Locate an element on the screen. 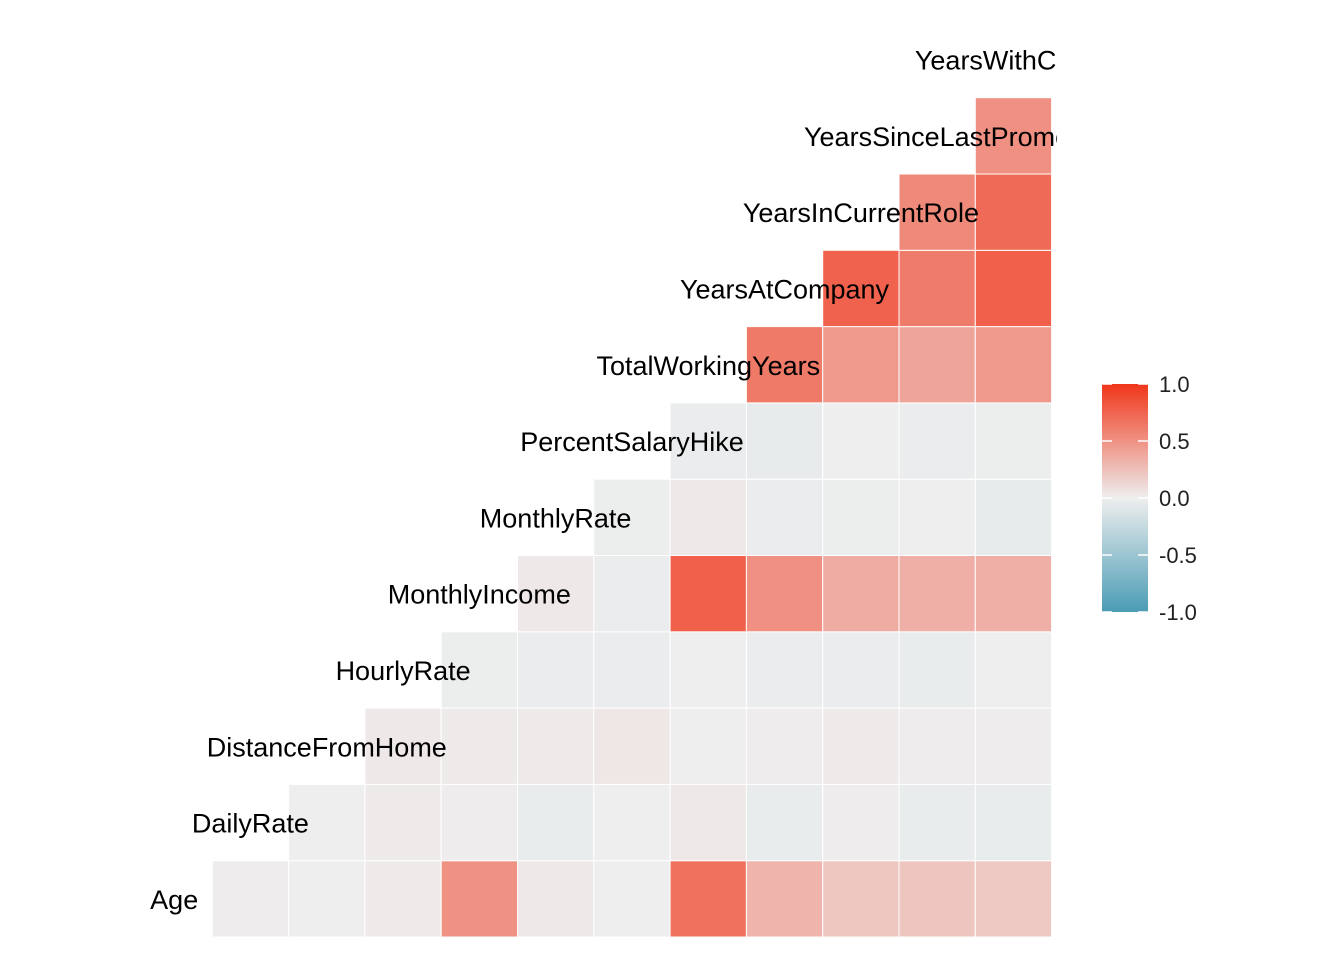 The image size is (1344, 965). variable-label-0: Age is located at coordinates (174, 900).